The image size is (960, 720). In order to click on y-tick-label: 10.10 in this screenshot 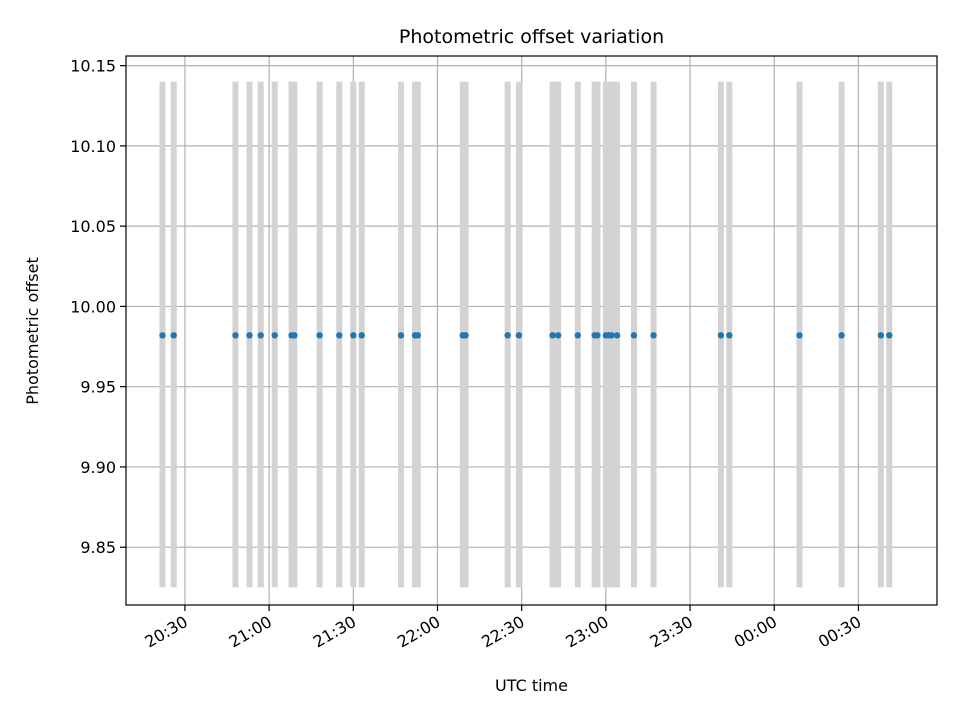, I will do `click(93, 146)`.